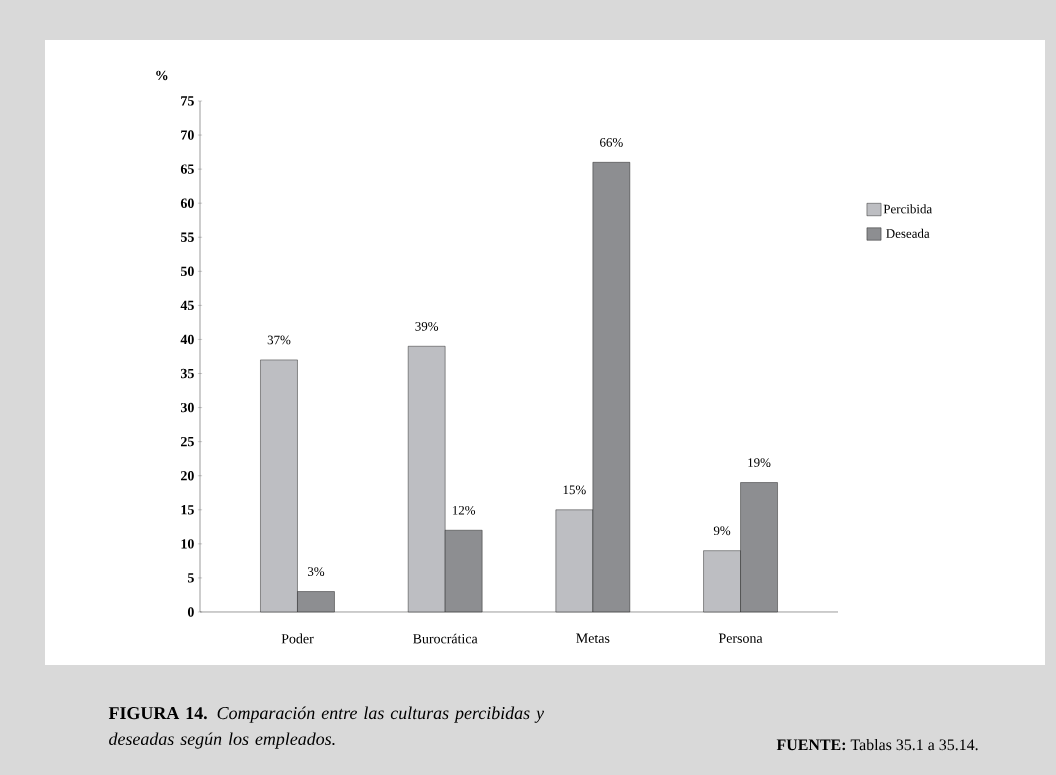  Describe the element at coordinates (722, 531) in the screenshot. I see `data-label: 9%` at that location.